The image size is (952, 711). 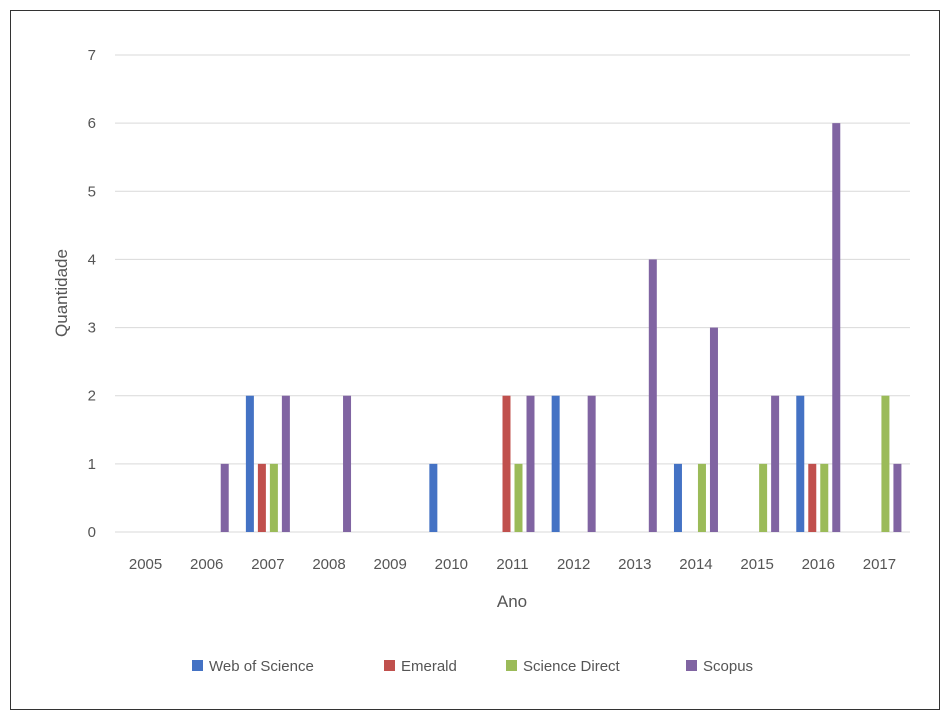 What do you see at coordinates (818, 564) in the screenshot?
I see `x-tick-label: 2016` at bounding box center [818, 564].